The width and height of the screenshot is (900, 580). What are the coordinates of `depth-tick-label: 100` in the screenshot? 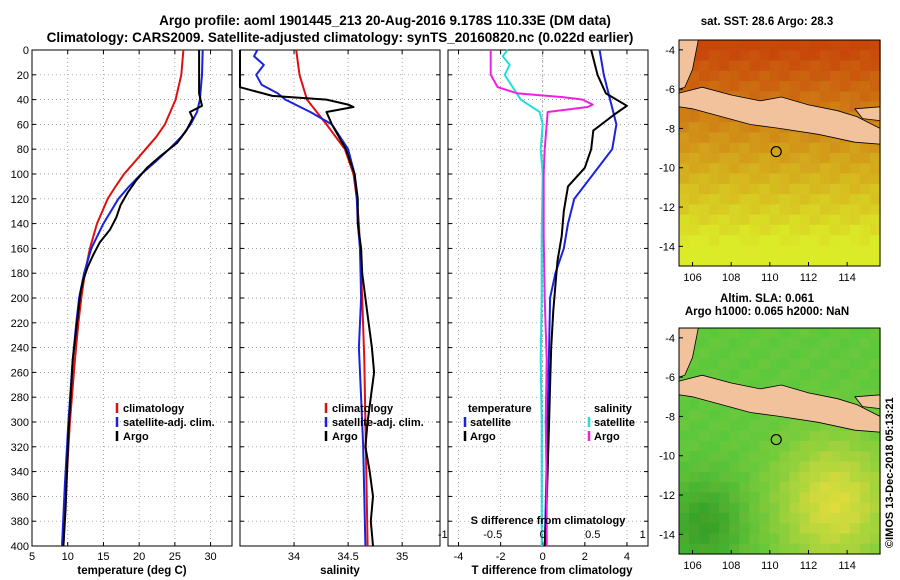 It's located at (20, 175).